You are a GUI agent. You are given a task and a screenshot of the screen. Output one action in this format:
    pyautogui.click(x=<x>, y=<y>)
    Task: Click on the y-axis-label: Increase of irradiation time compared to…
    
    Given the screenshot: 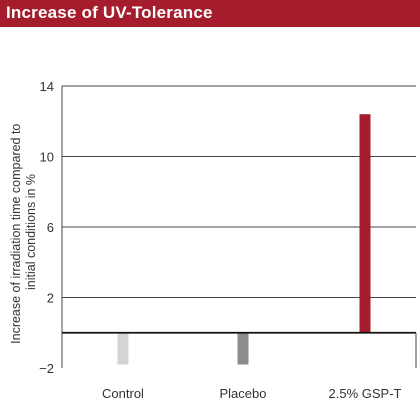 What is the action you would take?
    pyautogui.click(x=23, y=232)
    